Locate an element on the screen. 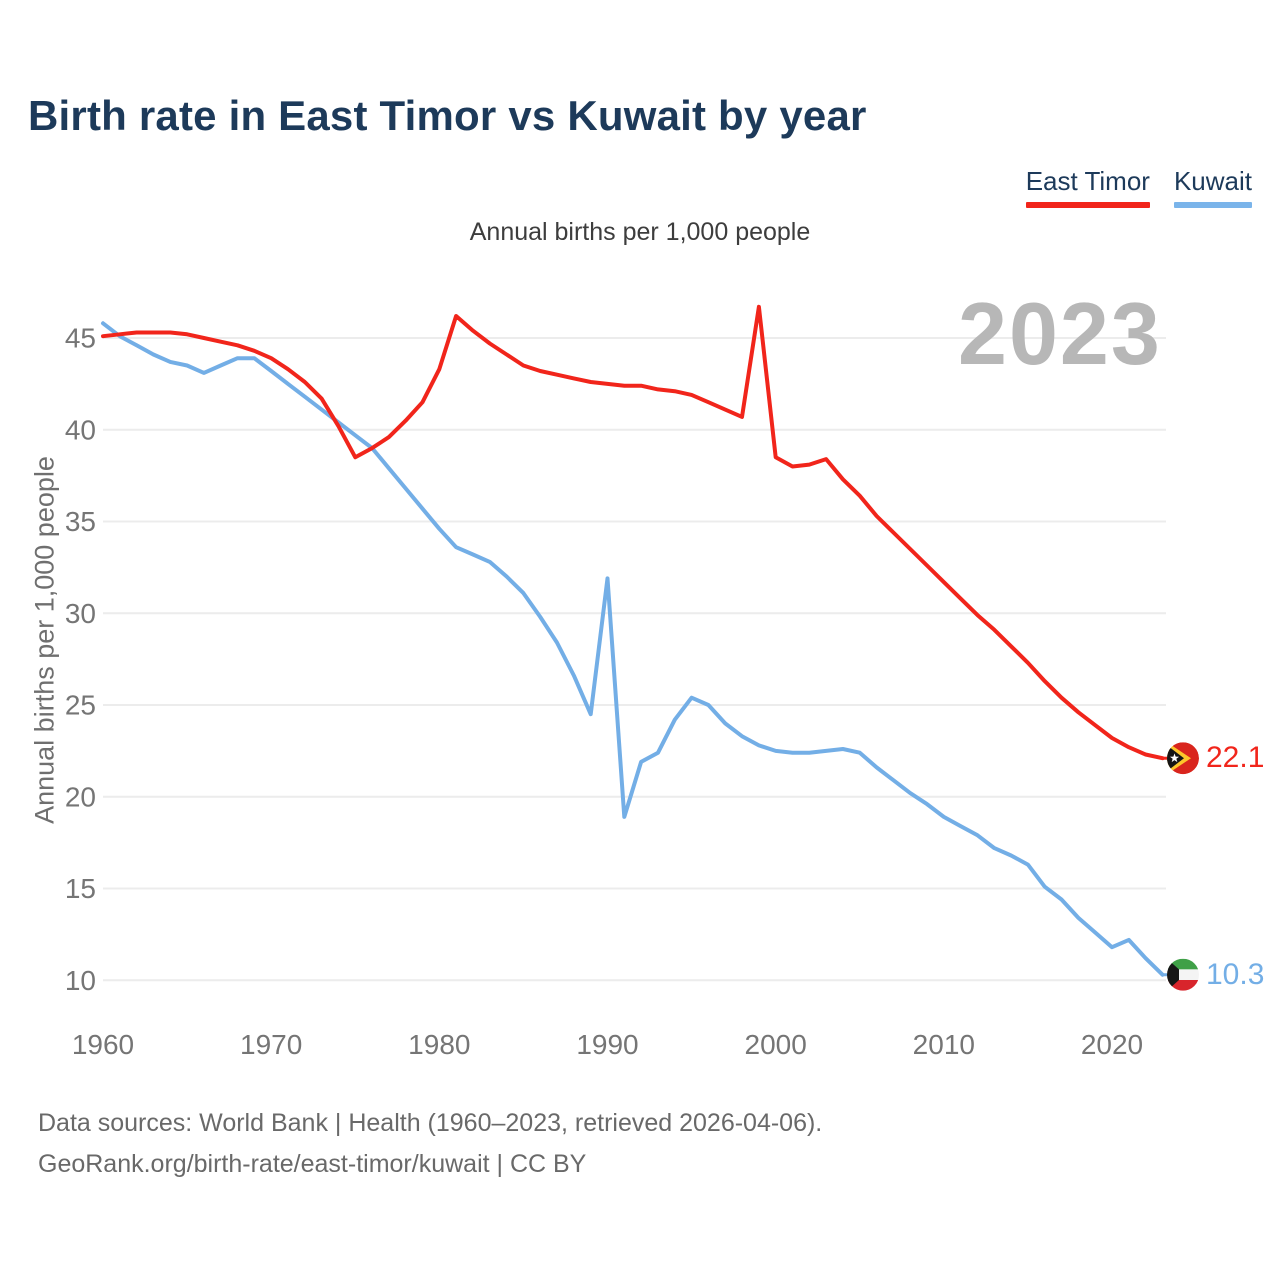 This screenshot has height=1280, width=1280. legend: East Timor Kuwait is located at coordinates (1138, 187).